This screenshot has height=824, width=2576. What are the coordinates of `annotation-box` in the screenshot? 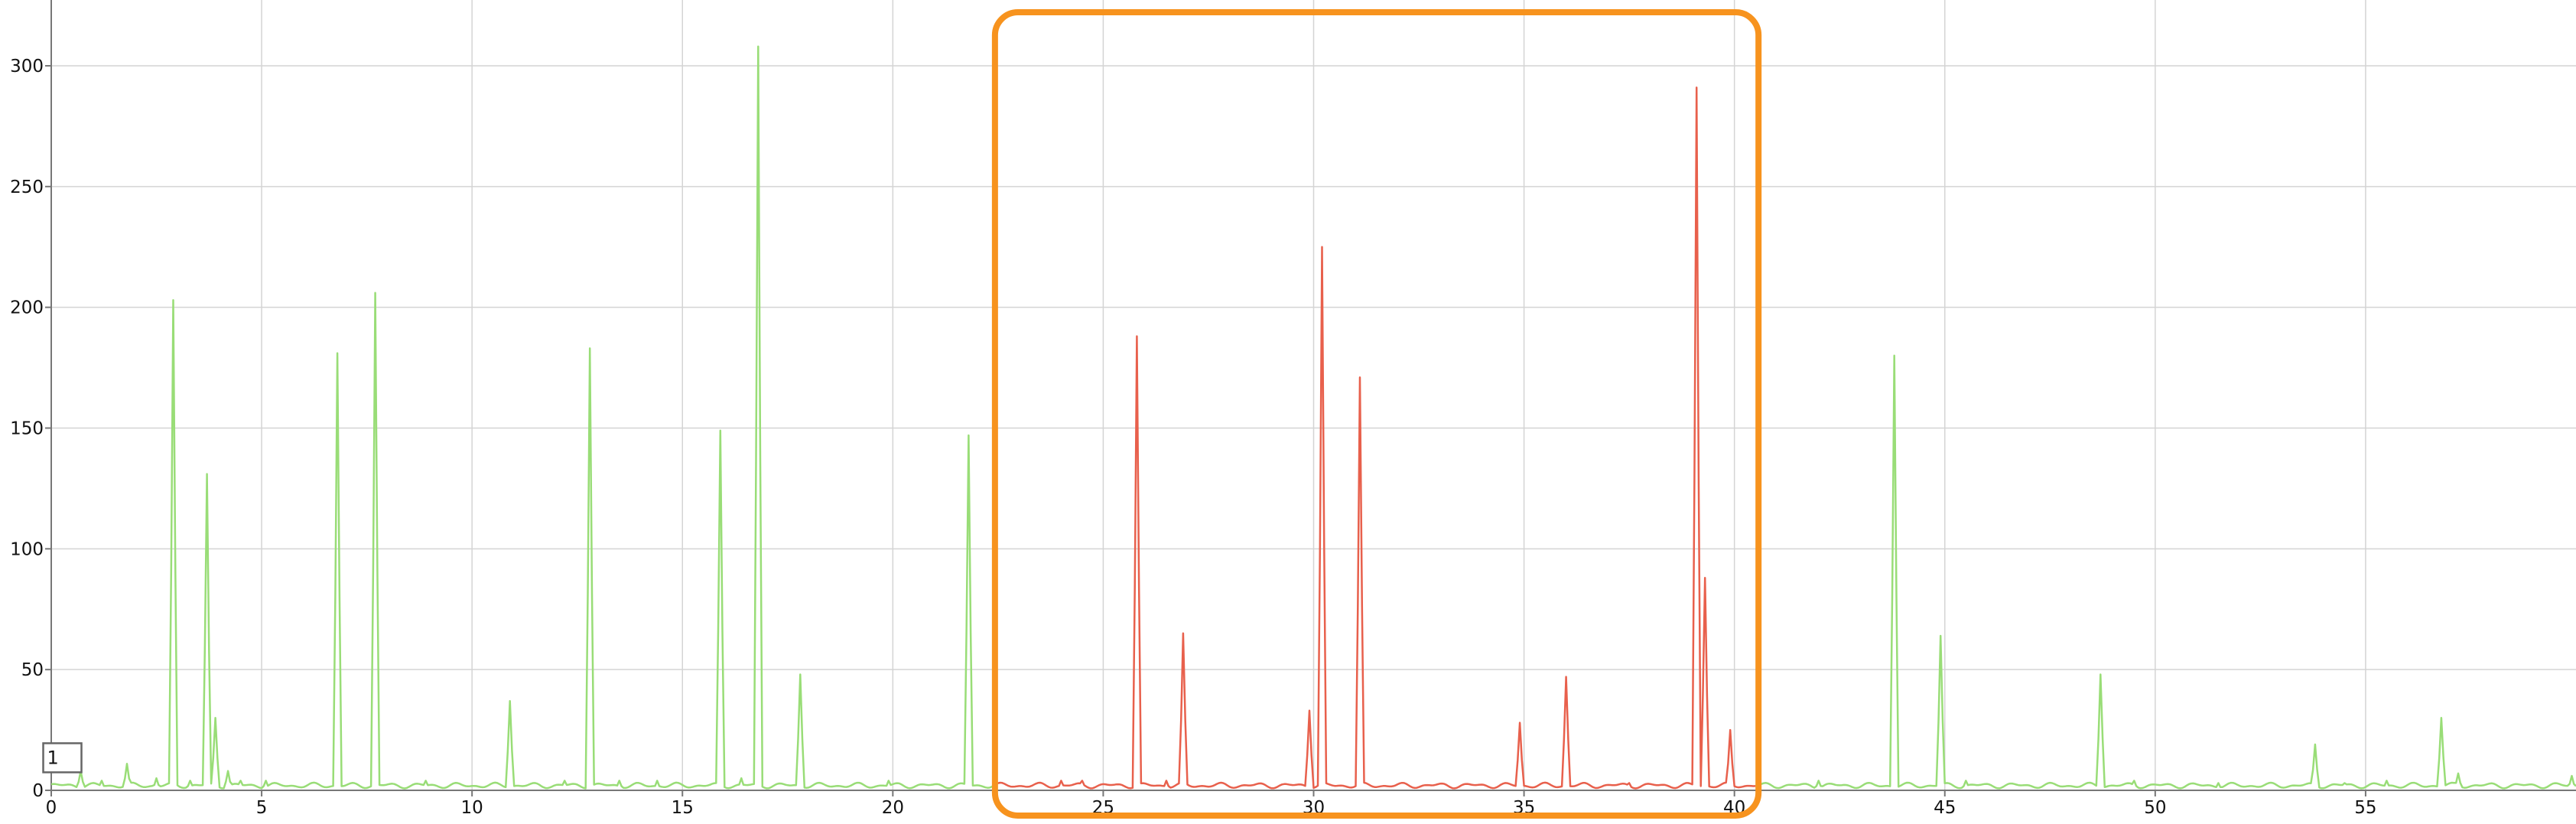 It's located at (62, 758).